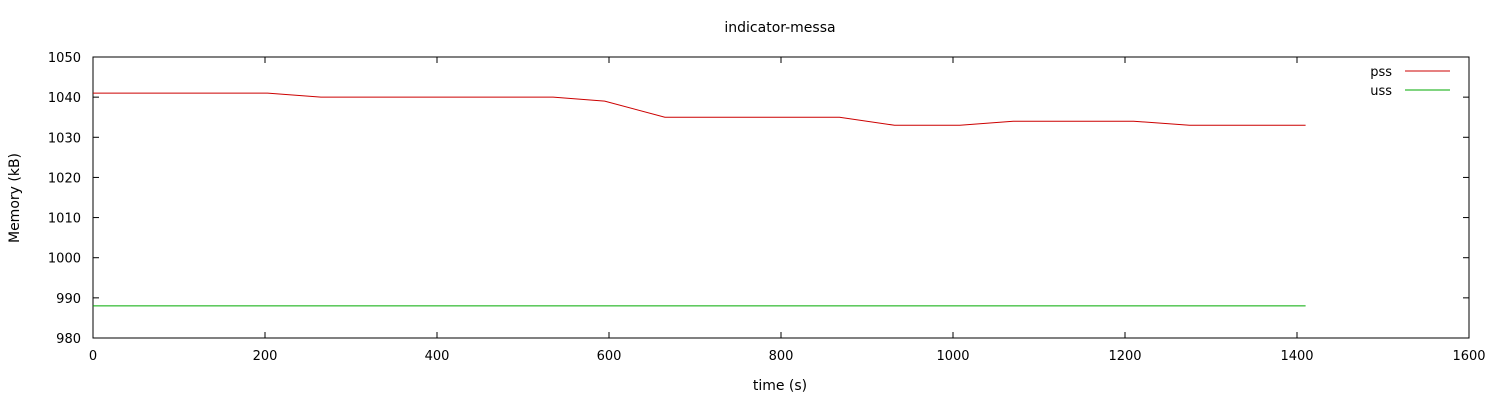  I want to click on x-axis-title: time (s), so click(780, 386).